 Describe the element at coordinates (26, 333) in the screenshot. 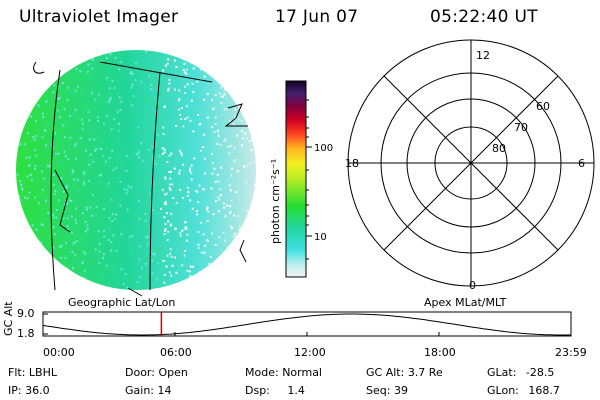

I see `orbit-ytick-low: 1.8` at that location.